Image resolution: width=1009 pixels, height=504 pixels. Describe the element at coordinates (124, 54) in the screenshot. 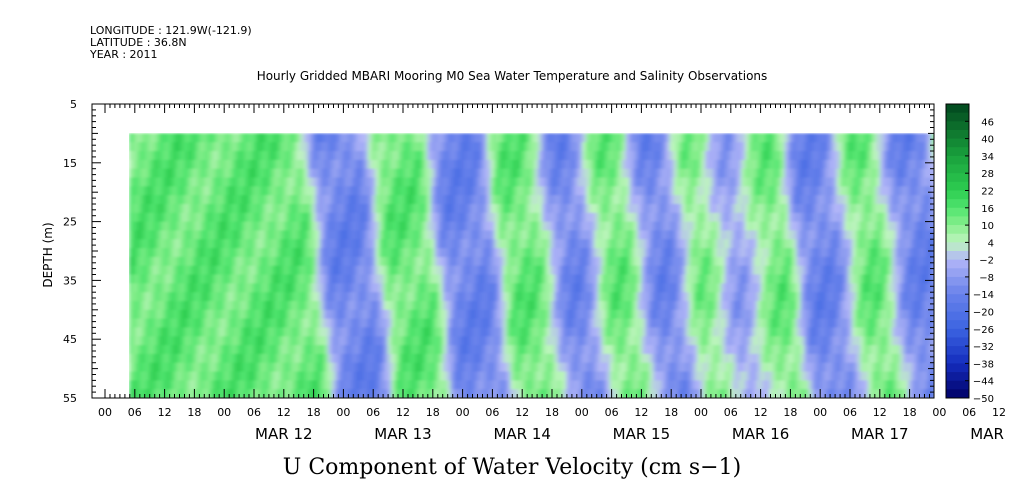

I see `year-label: YEAR : 2011` at that location.